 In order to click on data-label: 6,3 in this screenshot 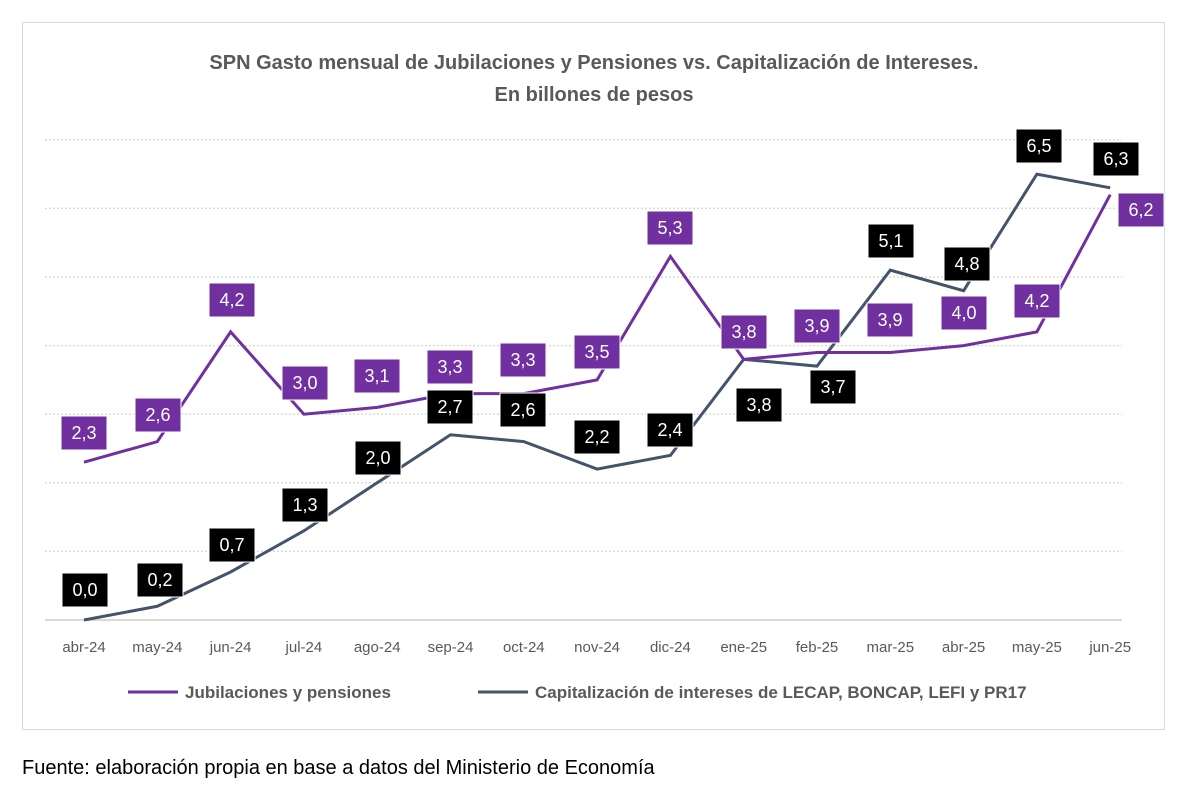, I will do `click(1116, 159)`.